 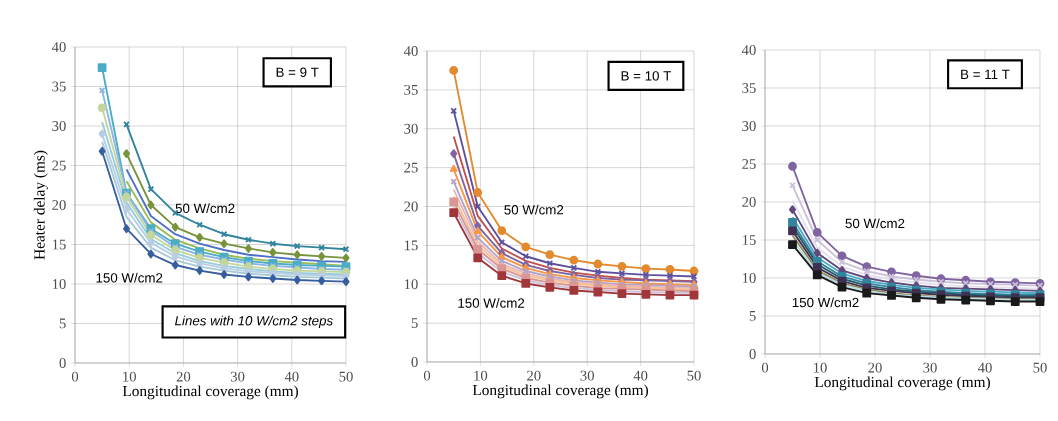 What do you see at coordinates (254, 322) in the screenshot?
I see `annotation: Lines with 10 W/cm2 steps` at bounding box center [254, 322].